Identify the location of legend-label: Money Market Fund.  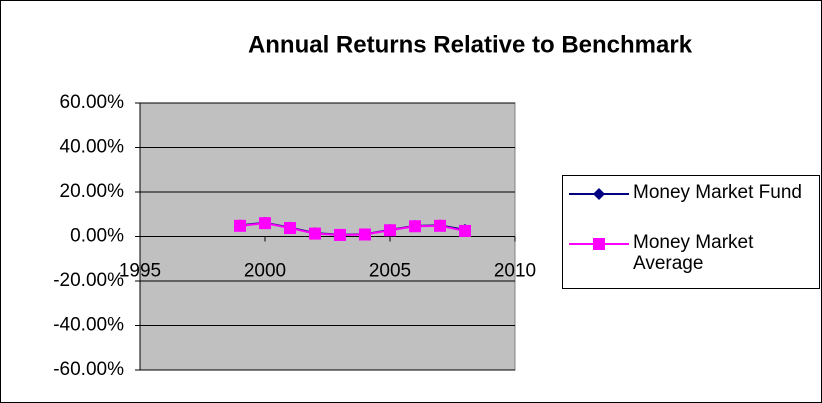
(717, 192).